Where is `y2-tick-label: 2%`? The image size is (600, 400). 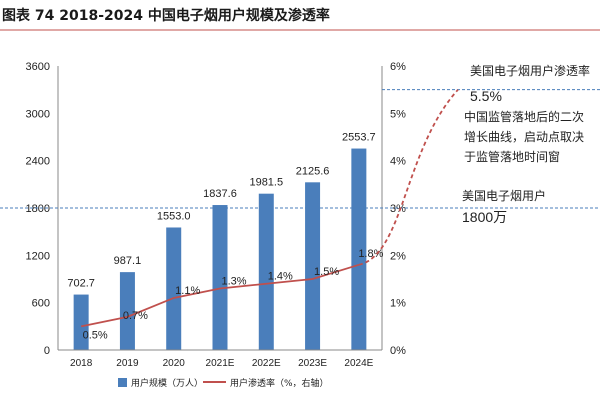
y2-tick-label: 2% is located at coordinates (398, 256).